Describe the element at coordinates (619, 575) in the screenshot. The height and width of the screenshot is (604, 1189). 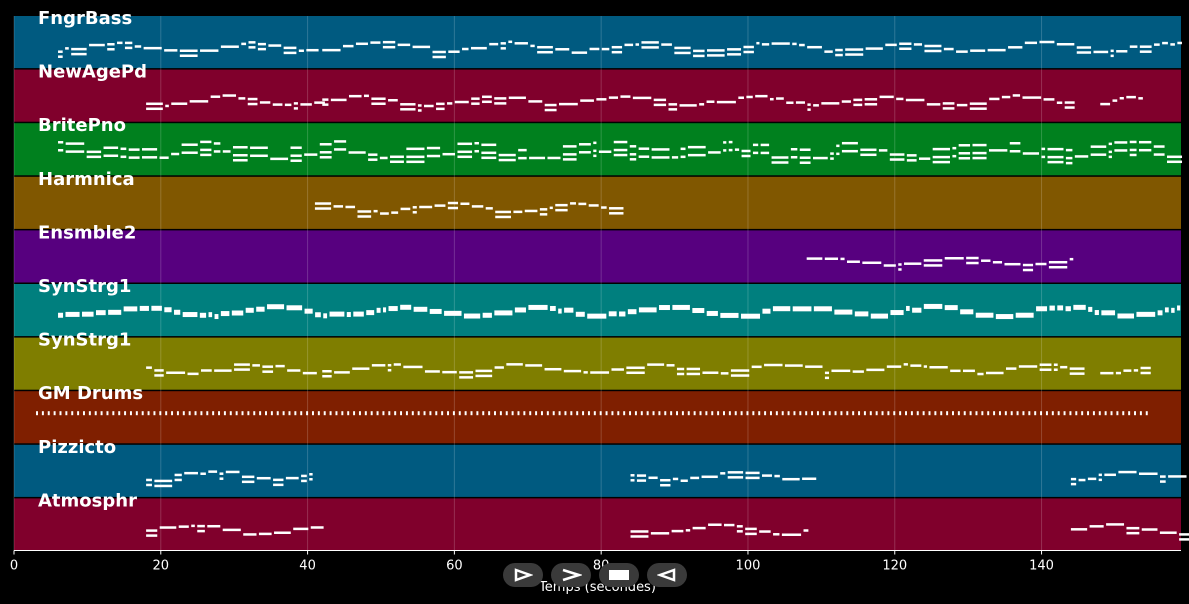
I see `stop-button` at that location.